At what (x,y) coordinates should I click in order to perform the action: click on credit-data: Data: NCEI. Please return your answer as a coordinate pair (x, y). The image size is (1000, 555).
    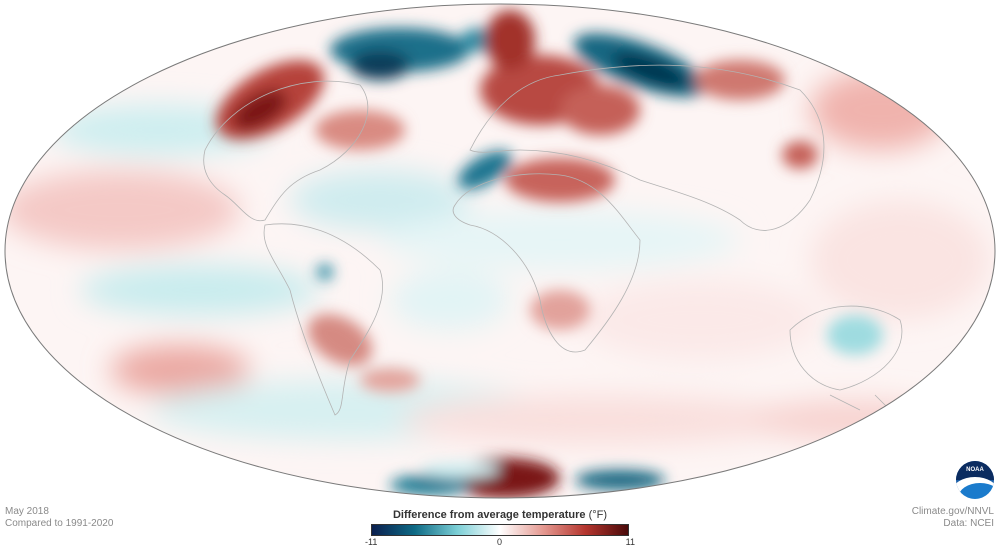
    Looking at the image, I should click on (968, 523).